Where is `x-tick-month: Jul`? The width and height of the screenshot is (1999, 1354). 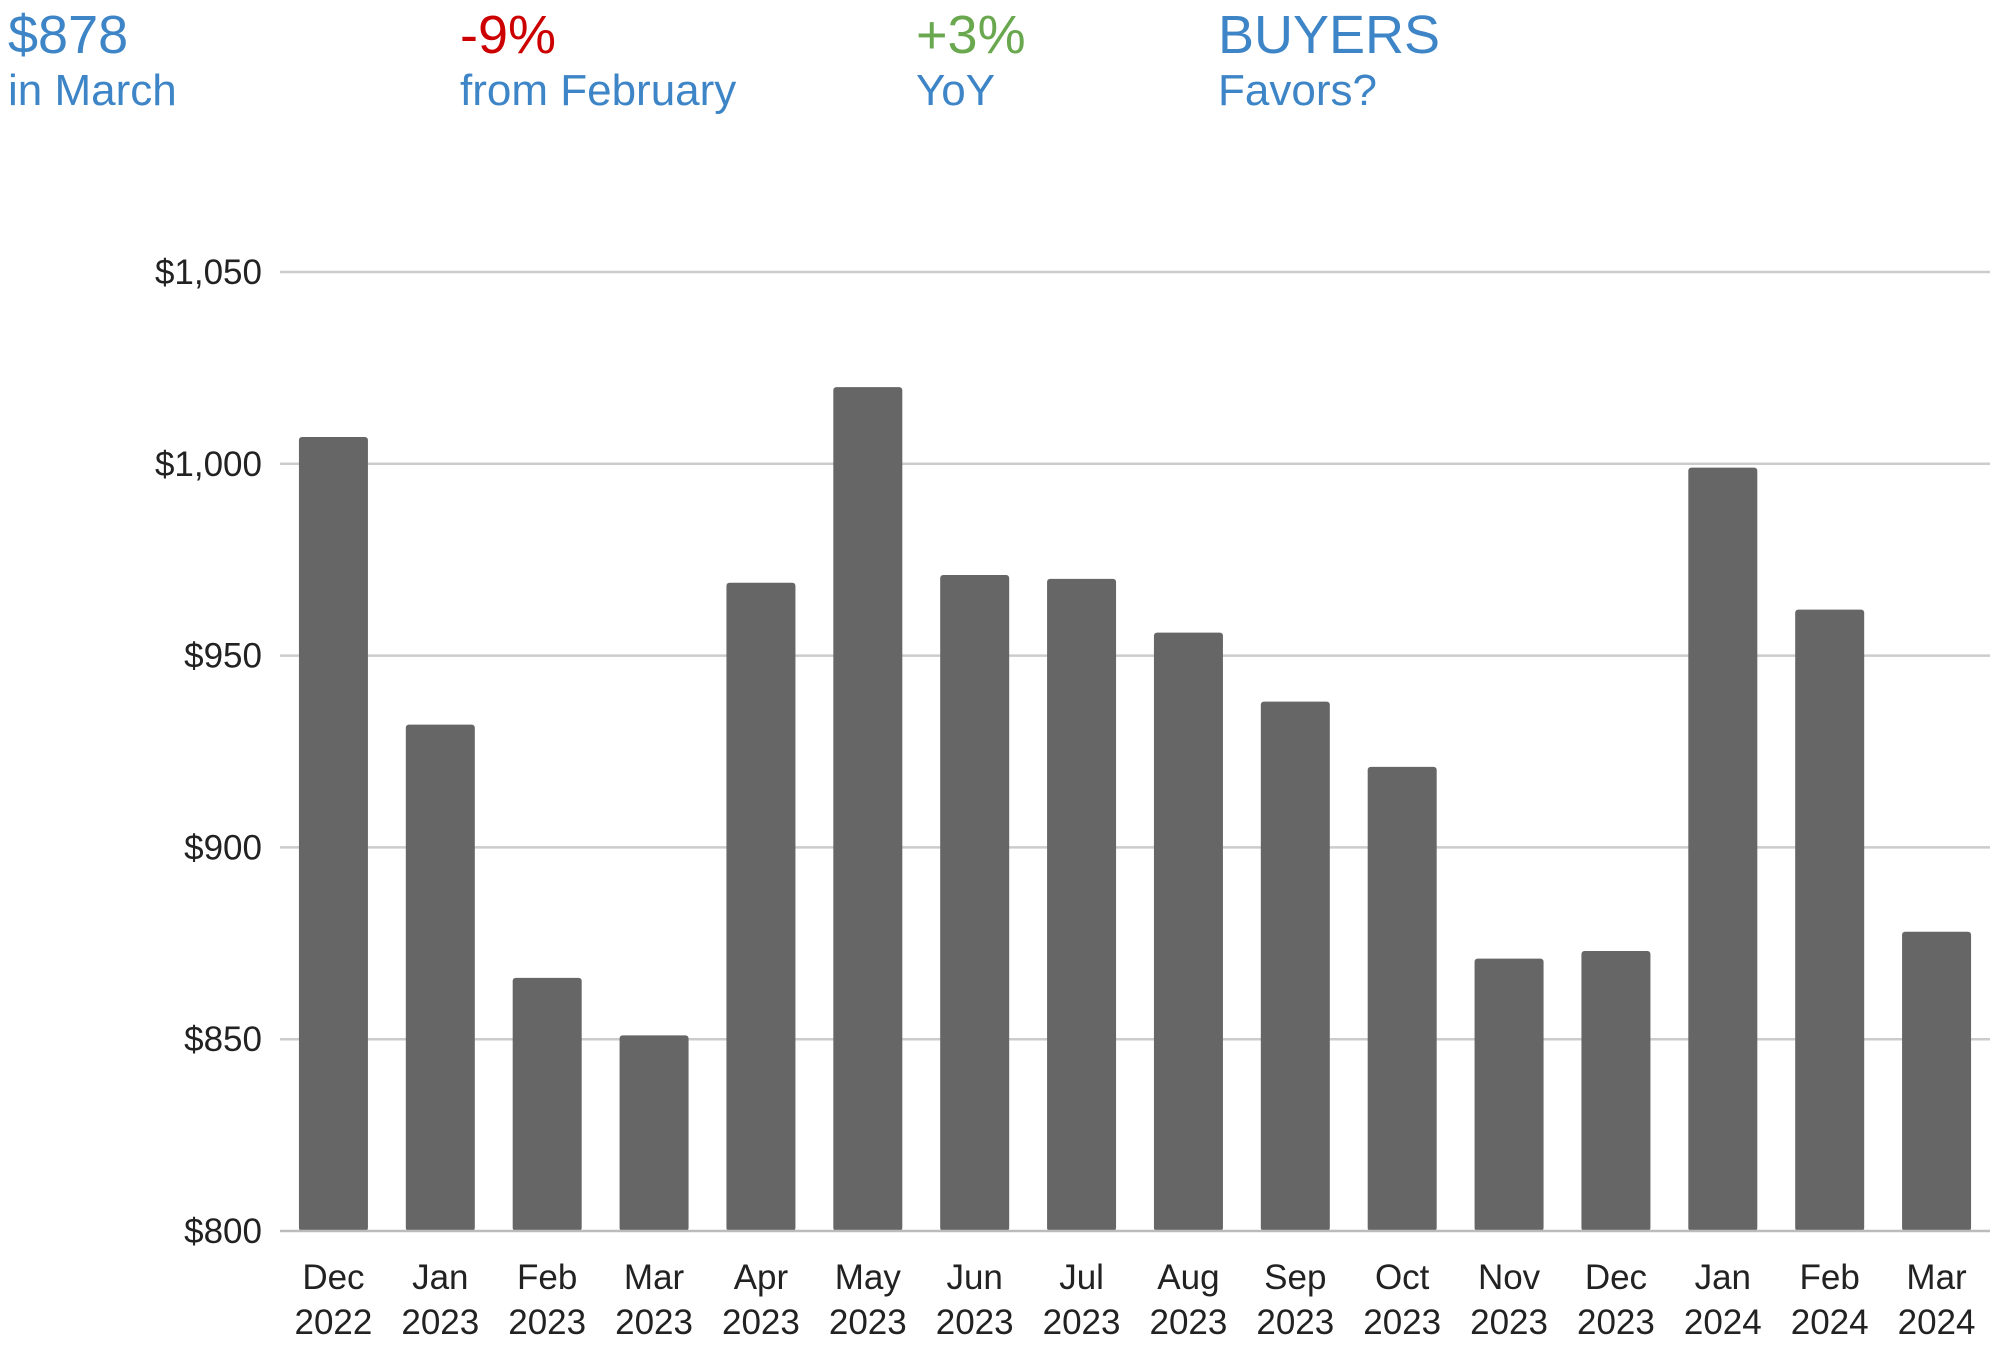 x-tick-month: Jul is located at coordinates (1081, 1277).